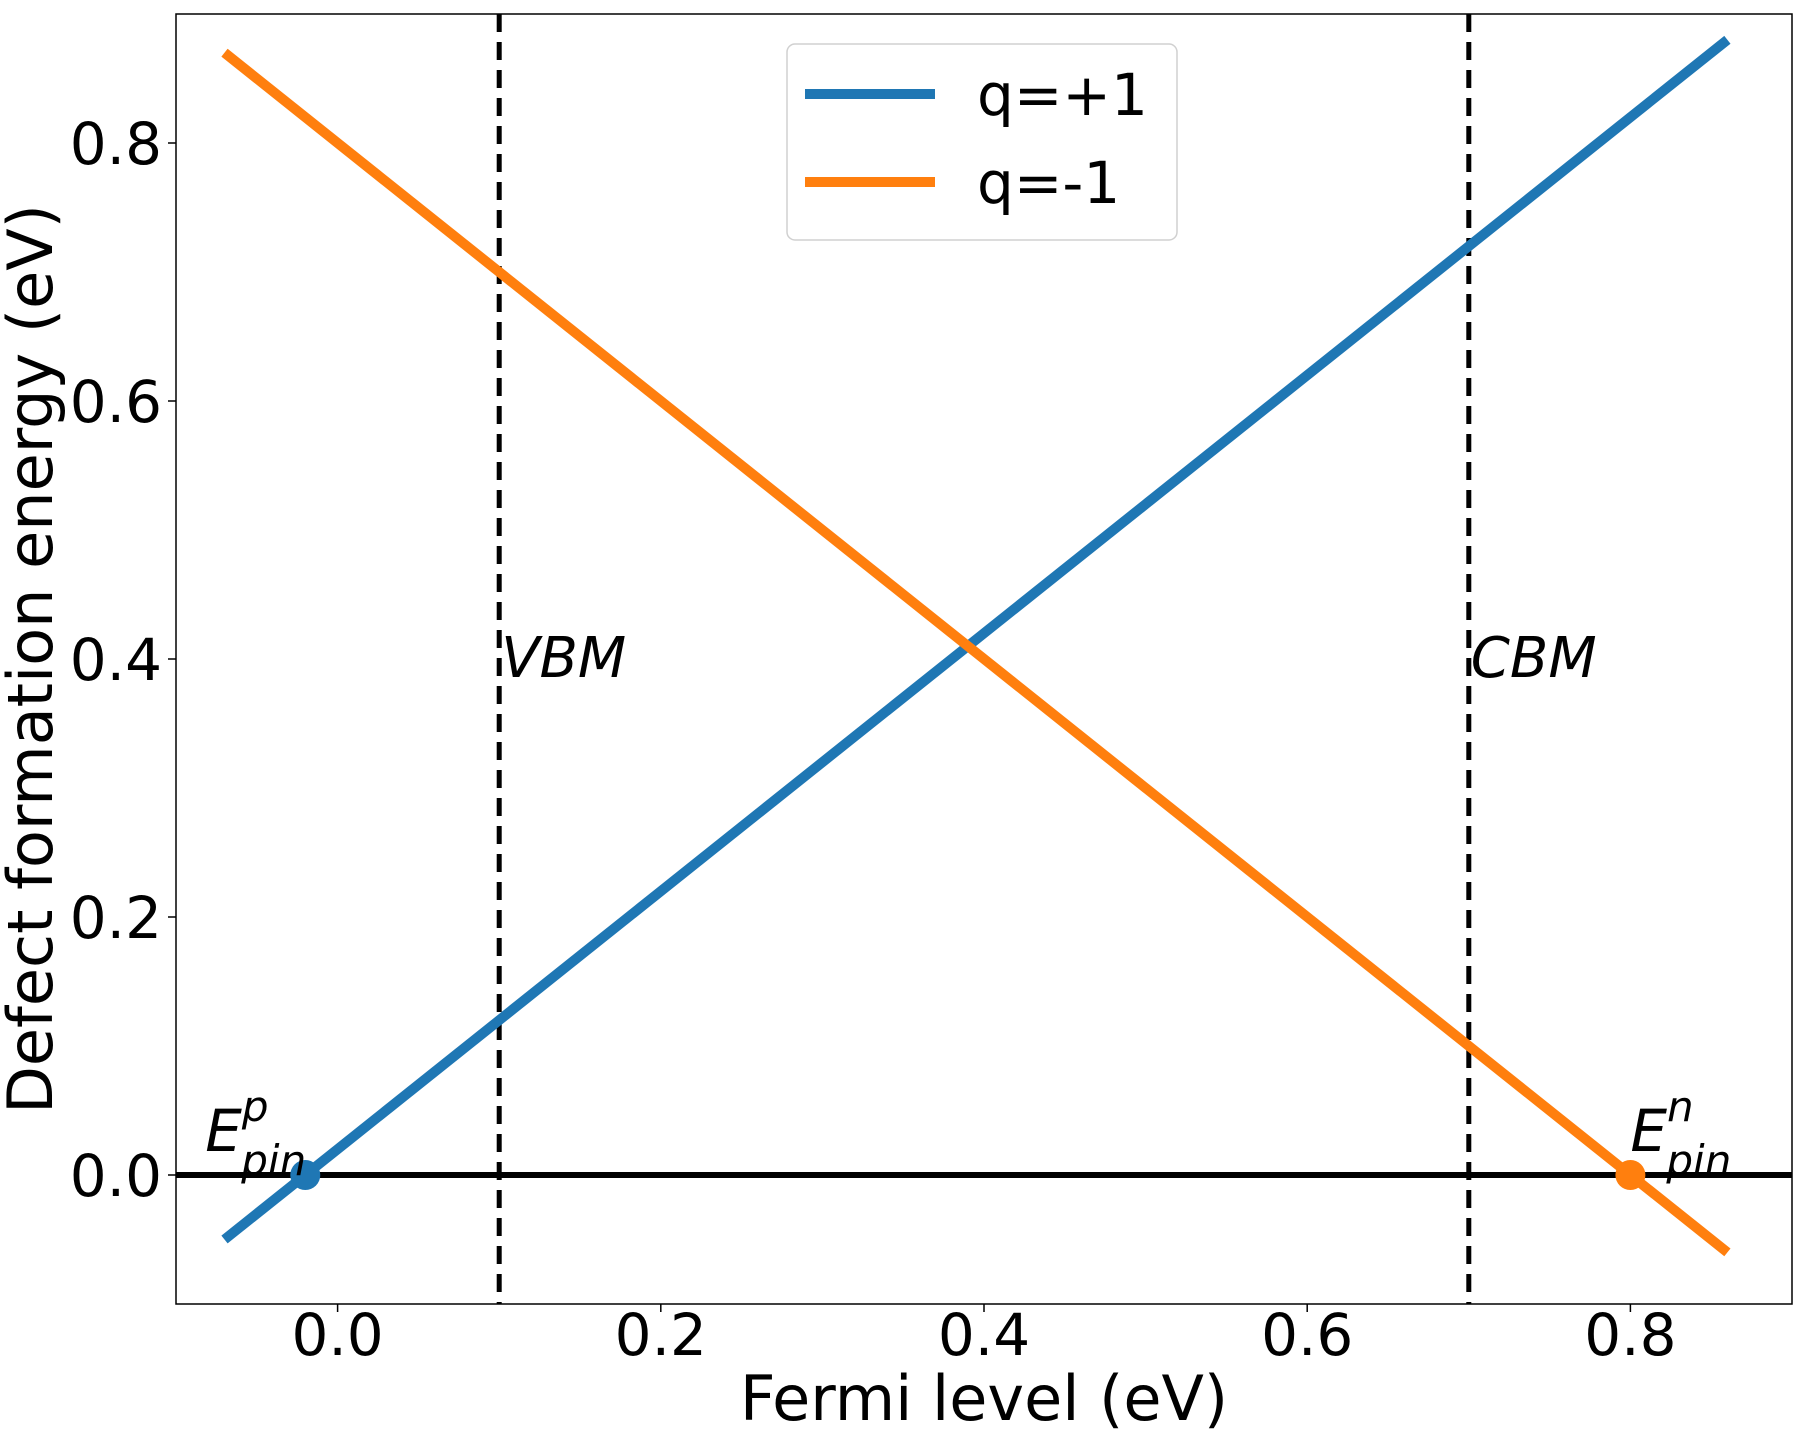 The height and width of the screenshot is (1440, 1800). Describe the element at coordinates (1048, 183) in the screenshot. I see `legend-label-2: q=-1` at that location.